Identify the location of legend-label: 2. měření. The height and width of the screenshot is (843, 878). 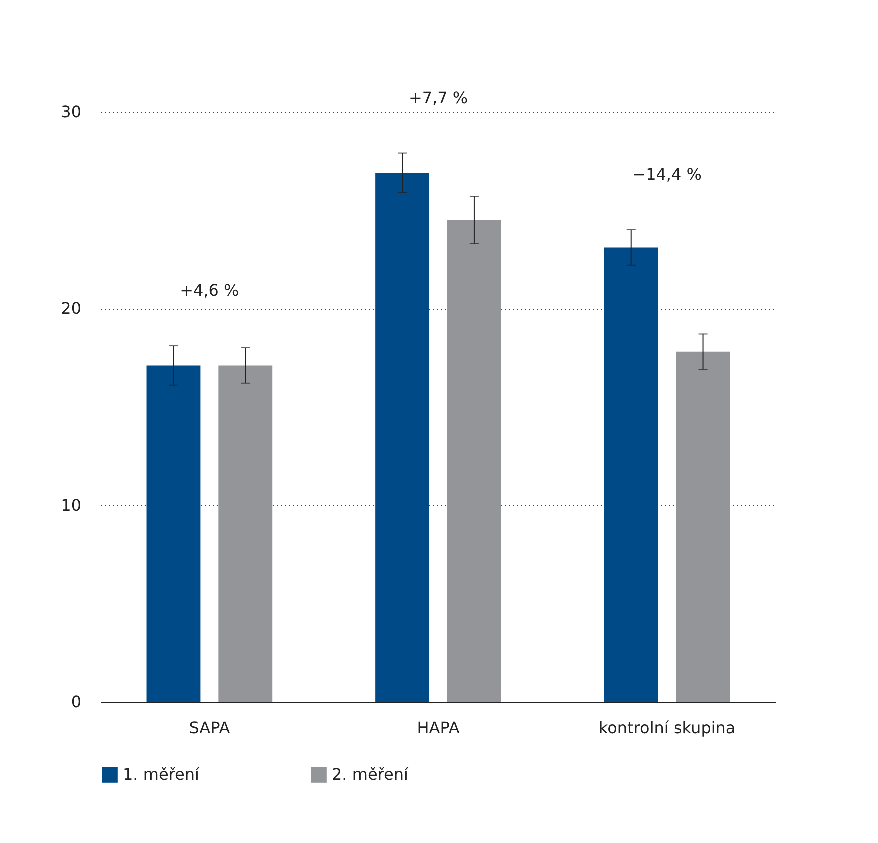
(370, 774).